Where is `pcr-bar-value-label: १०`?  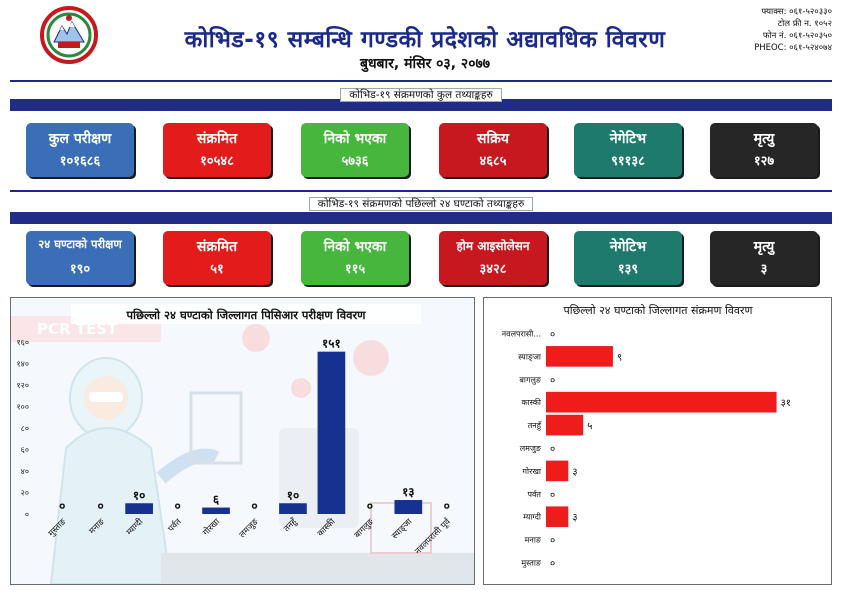 pcr-bar-value-label: १० is located at coordinates (139, 495).